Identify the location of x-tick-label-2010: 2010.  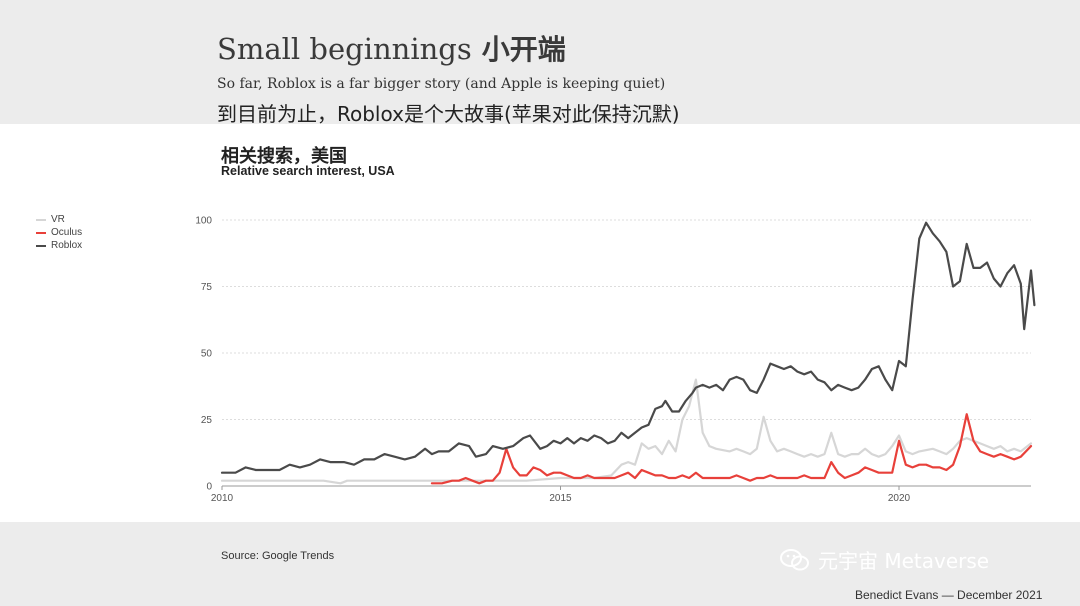
(222, 498).